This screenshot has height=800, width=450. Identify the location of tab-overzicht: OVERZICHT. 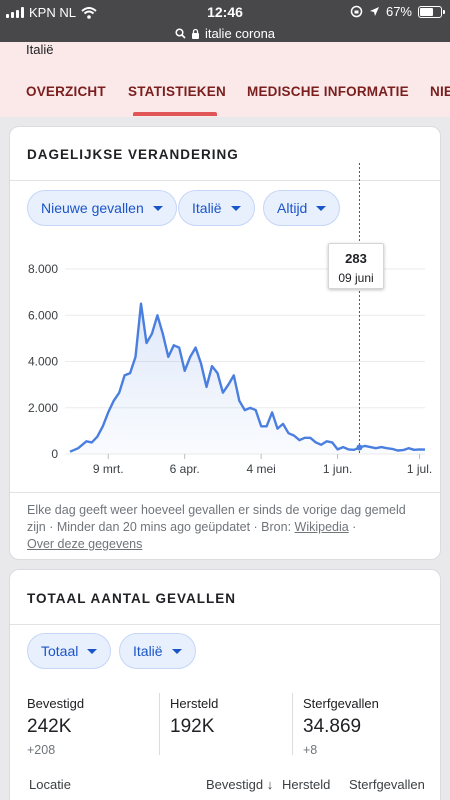
(66, 91).